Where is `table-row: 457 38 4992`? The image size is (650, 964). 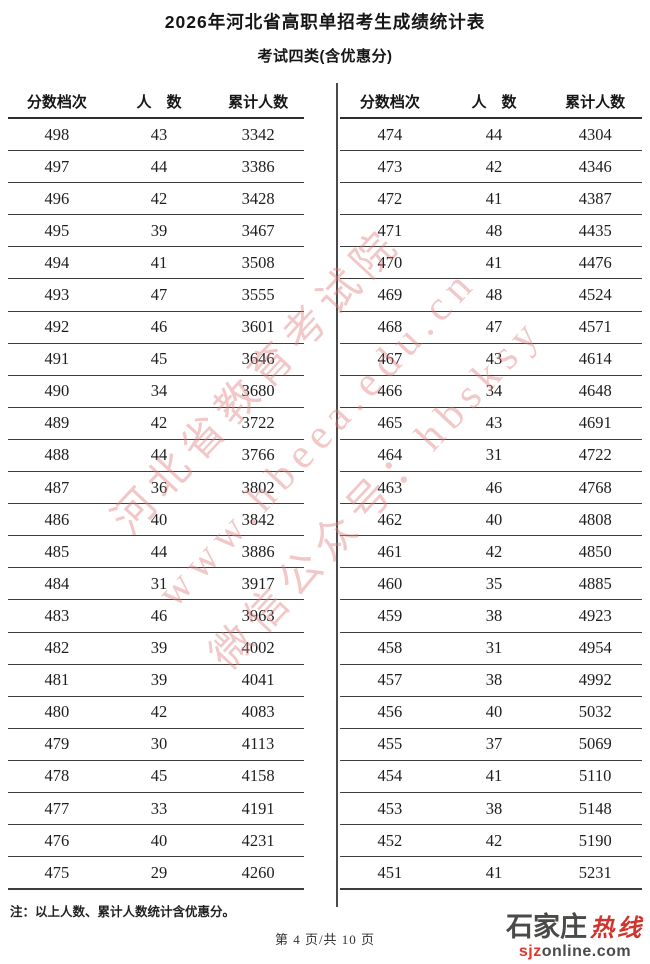 table-row: 457 38 4992 is located at coordinates (491, 680).